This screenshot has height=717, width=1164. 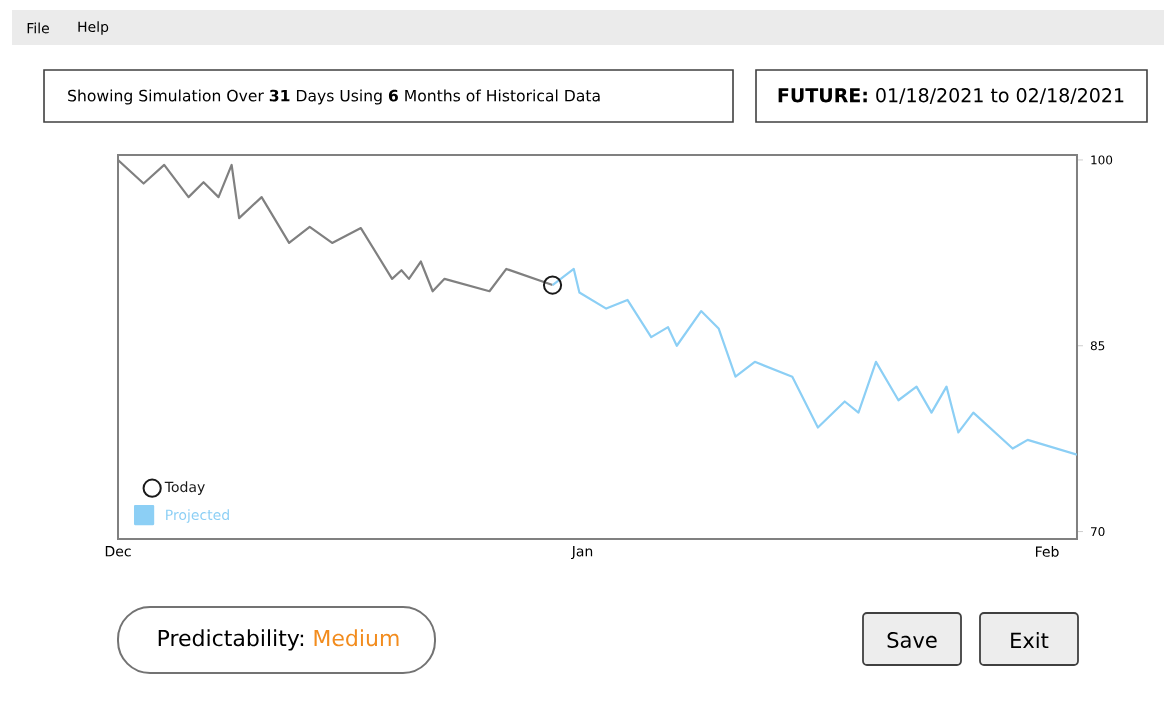 I want to click on y-tick-label: 100, so click(x=1102, y=160).